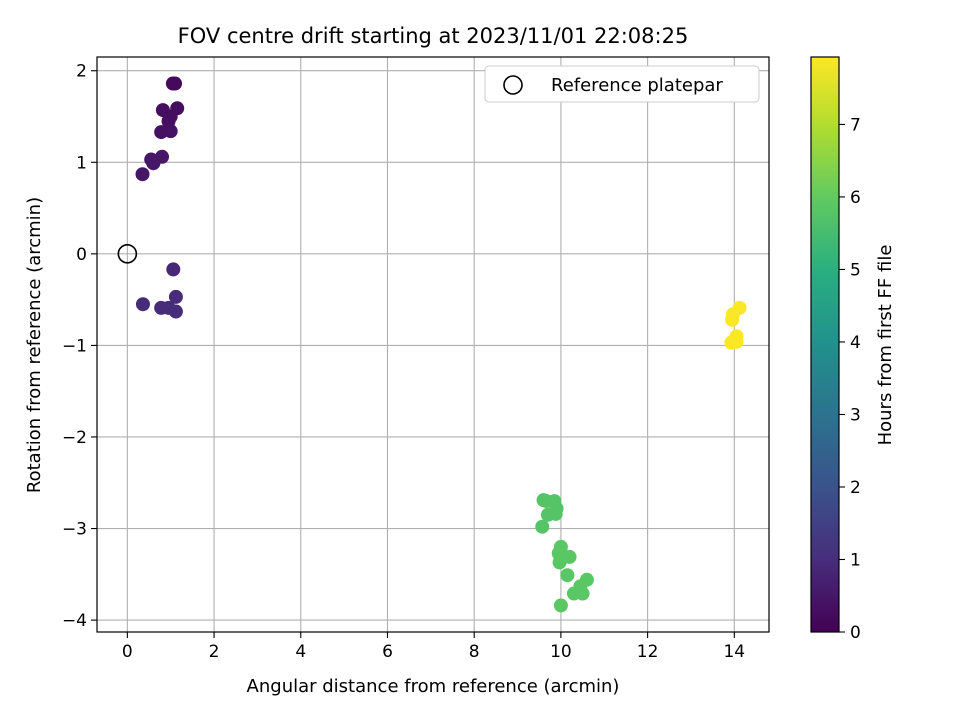 The image size is (960, 720). Describe the element at coordinates (474, 652) in the screenshot. I see `x-tick-label: 8` at that location.